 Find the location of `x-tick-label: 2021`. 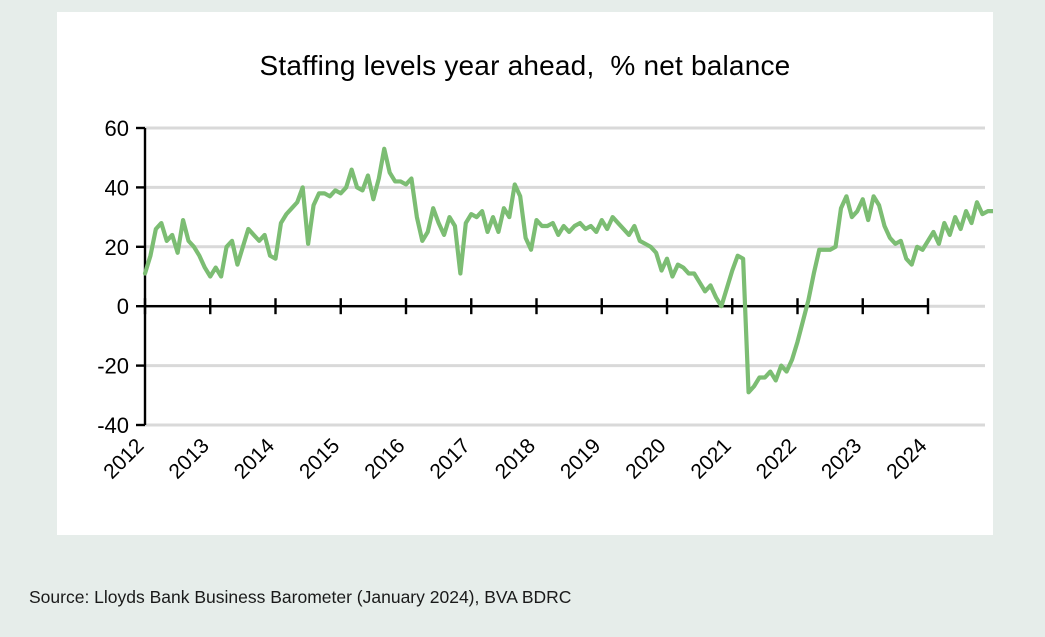

x-tick-label: 2021 is located at coordinates (710, 458).